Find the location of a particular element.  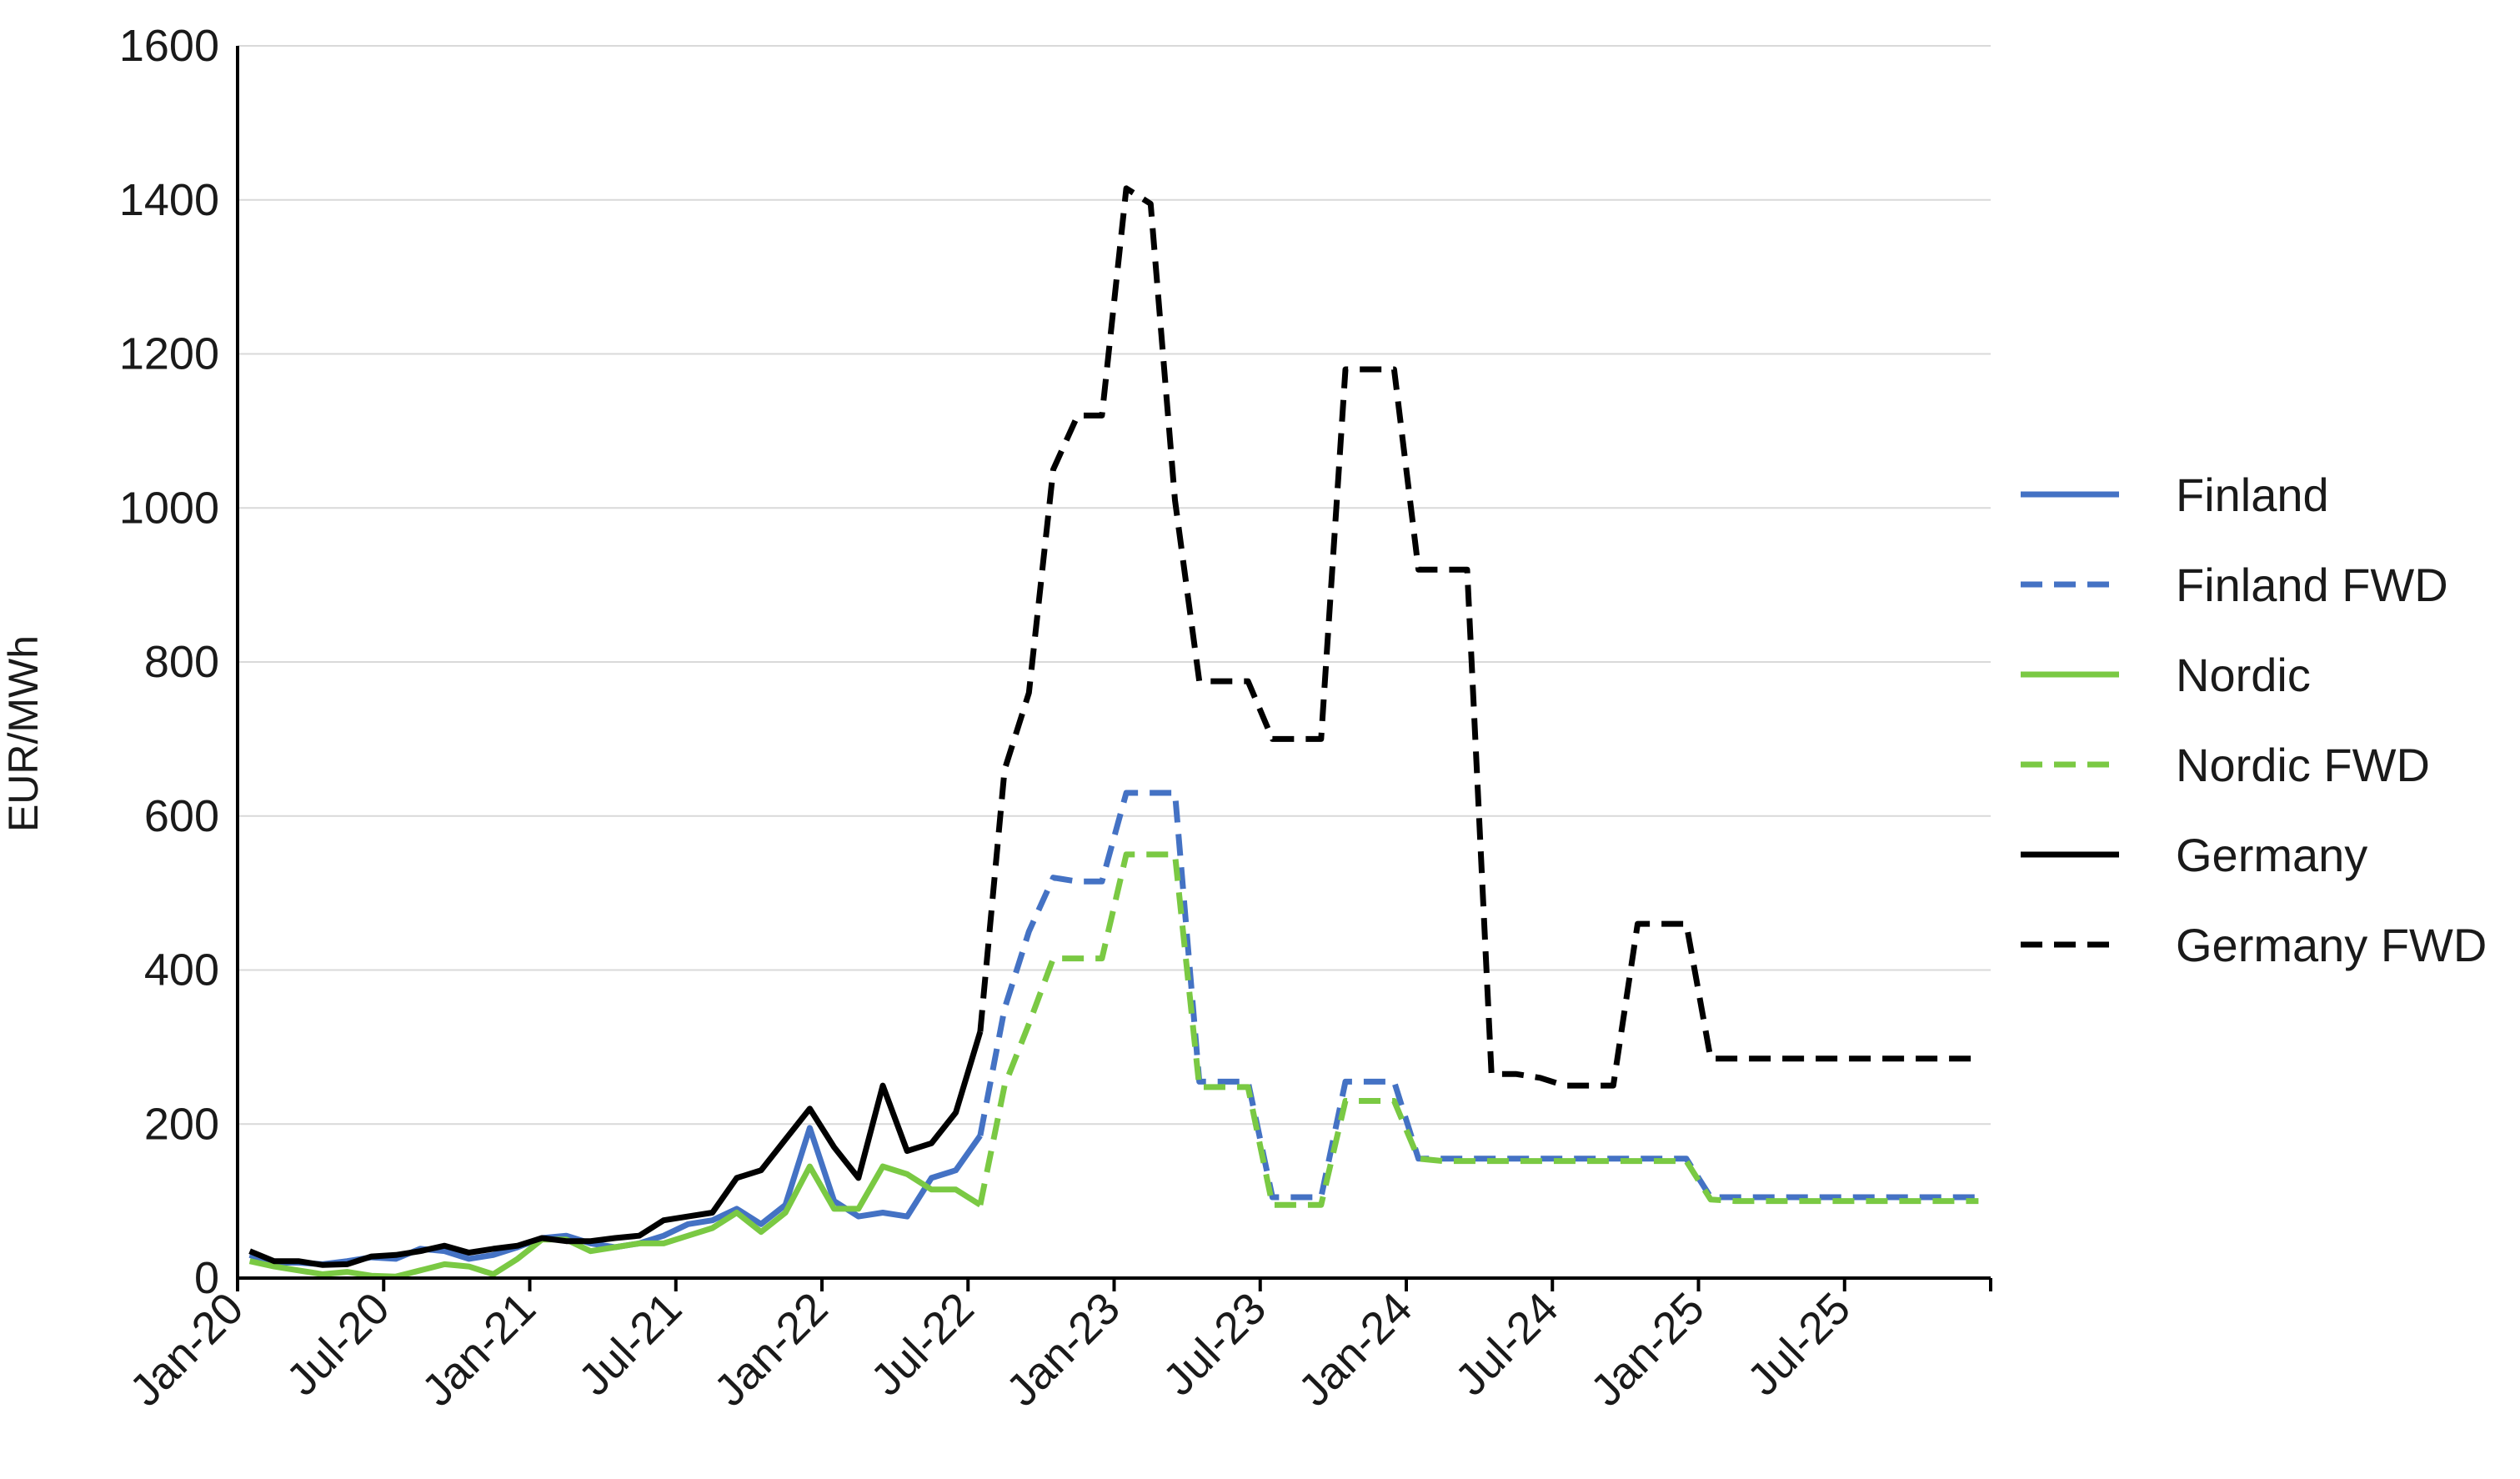

y-tick-label: 1600 is located at coordinates (169, 46).